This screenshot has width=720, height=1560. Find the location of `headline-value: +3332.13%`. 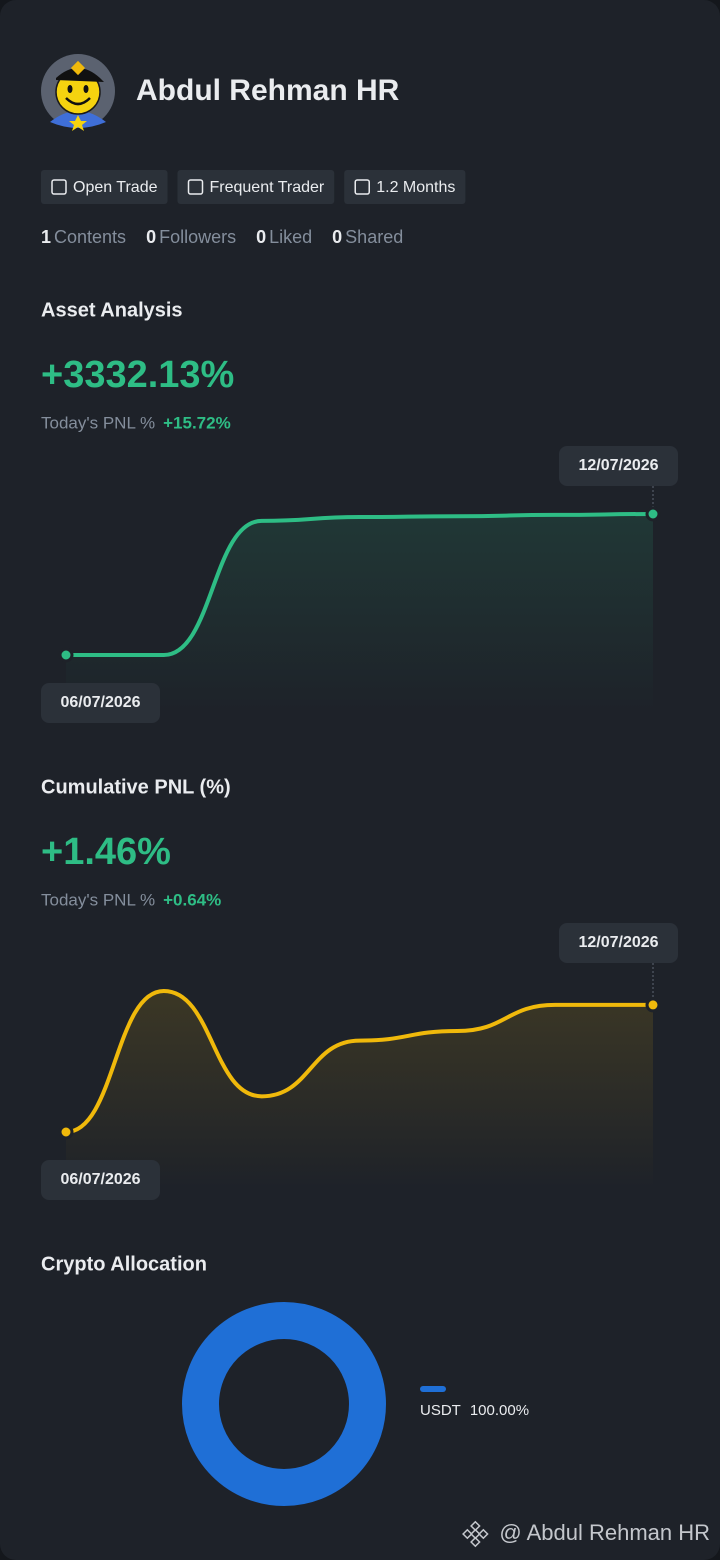

headline-value: +3332.13% is located at coordinates (137, 375).